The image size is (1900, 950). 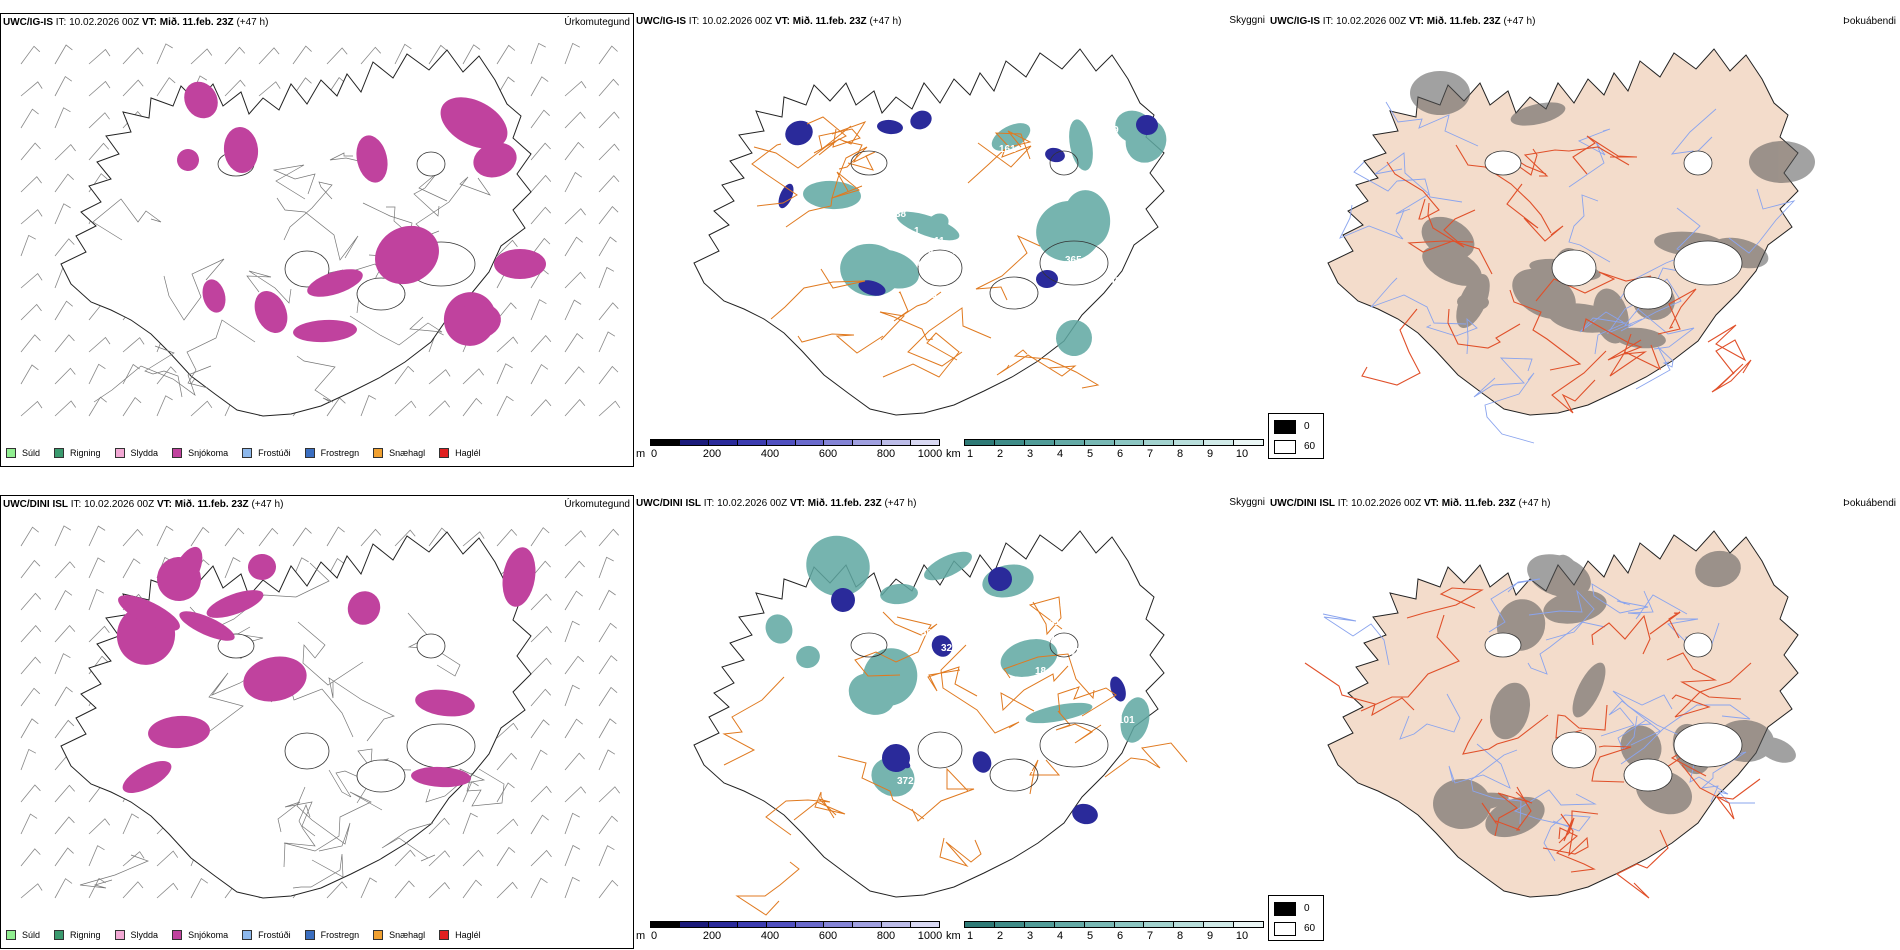 I want to click on colorbar-tick: 400, so click(x=770, y=936).